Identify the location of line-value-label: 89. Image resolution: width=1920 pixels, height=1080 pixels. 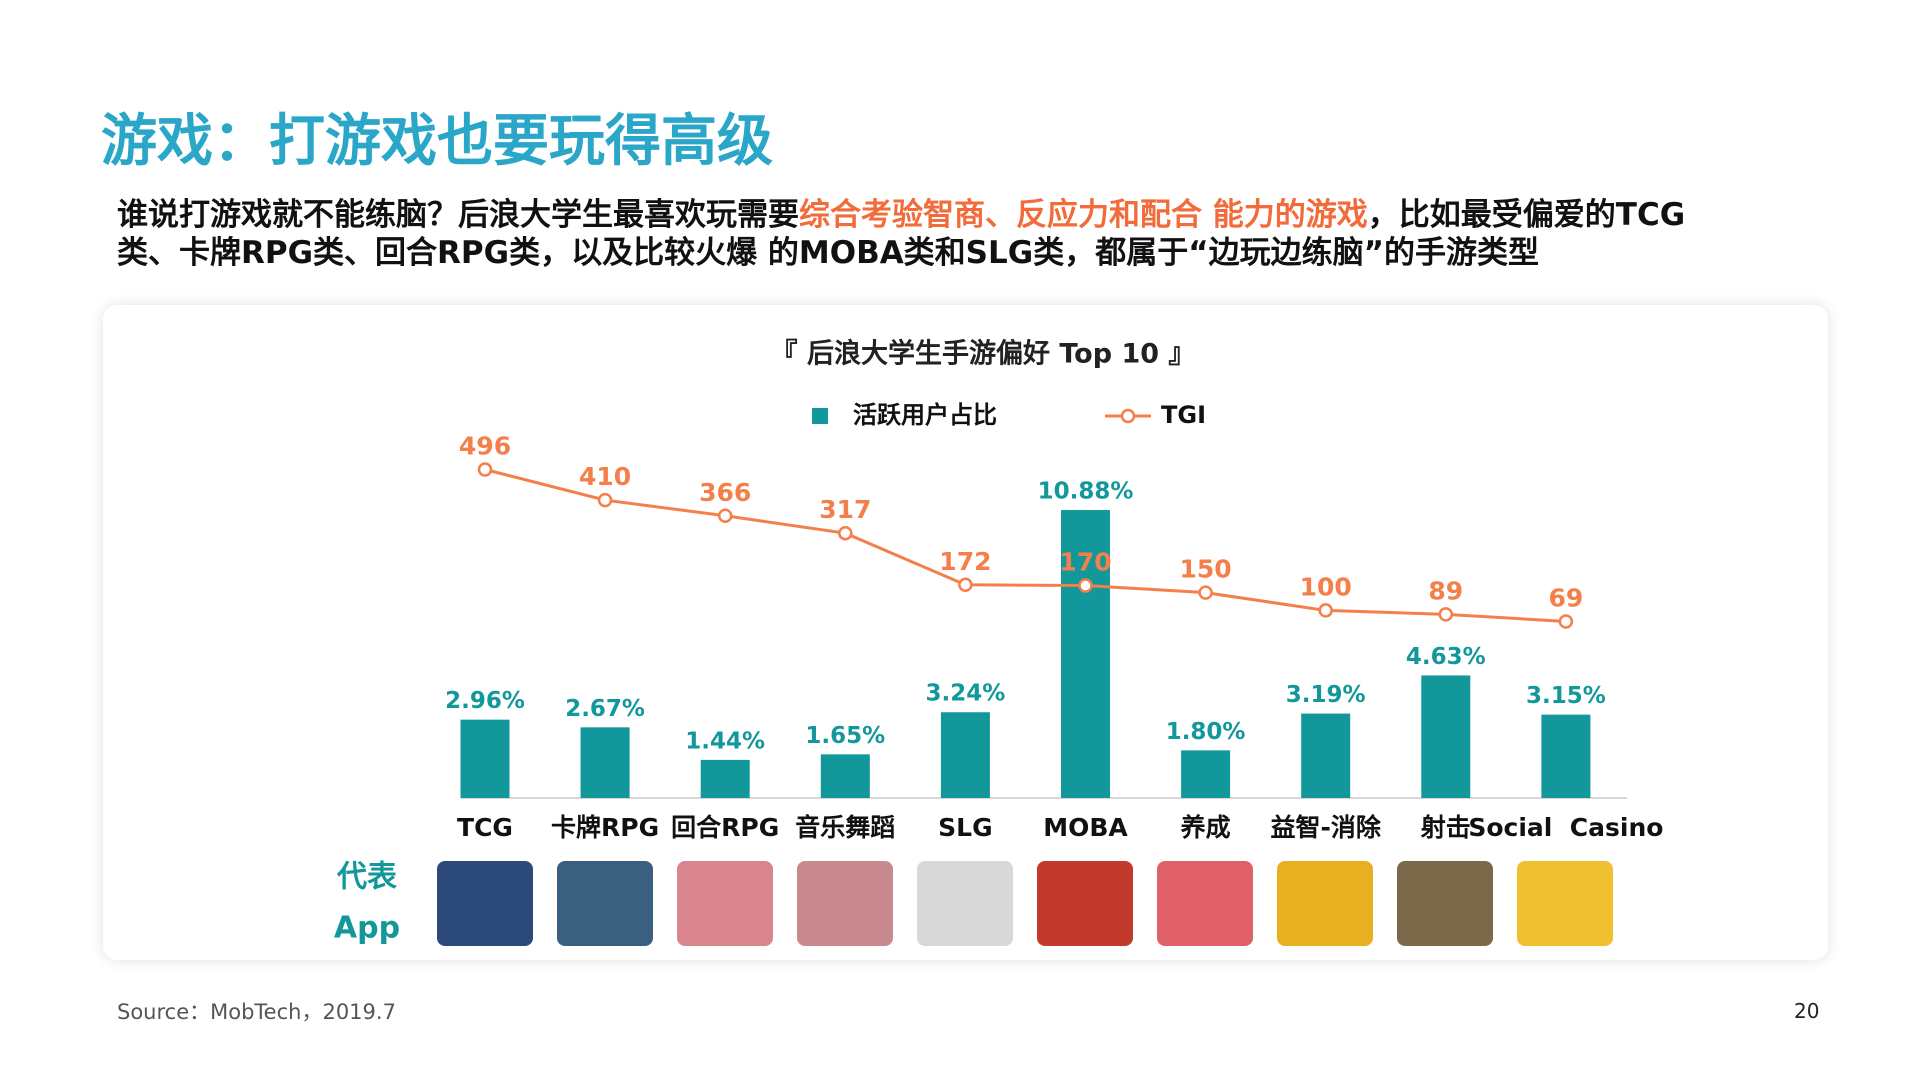
(1445, 590).